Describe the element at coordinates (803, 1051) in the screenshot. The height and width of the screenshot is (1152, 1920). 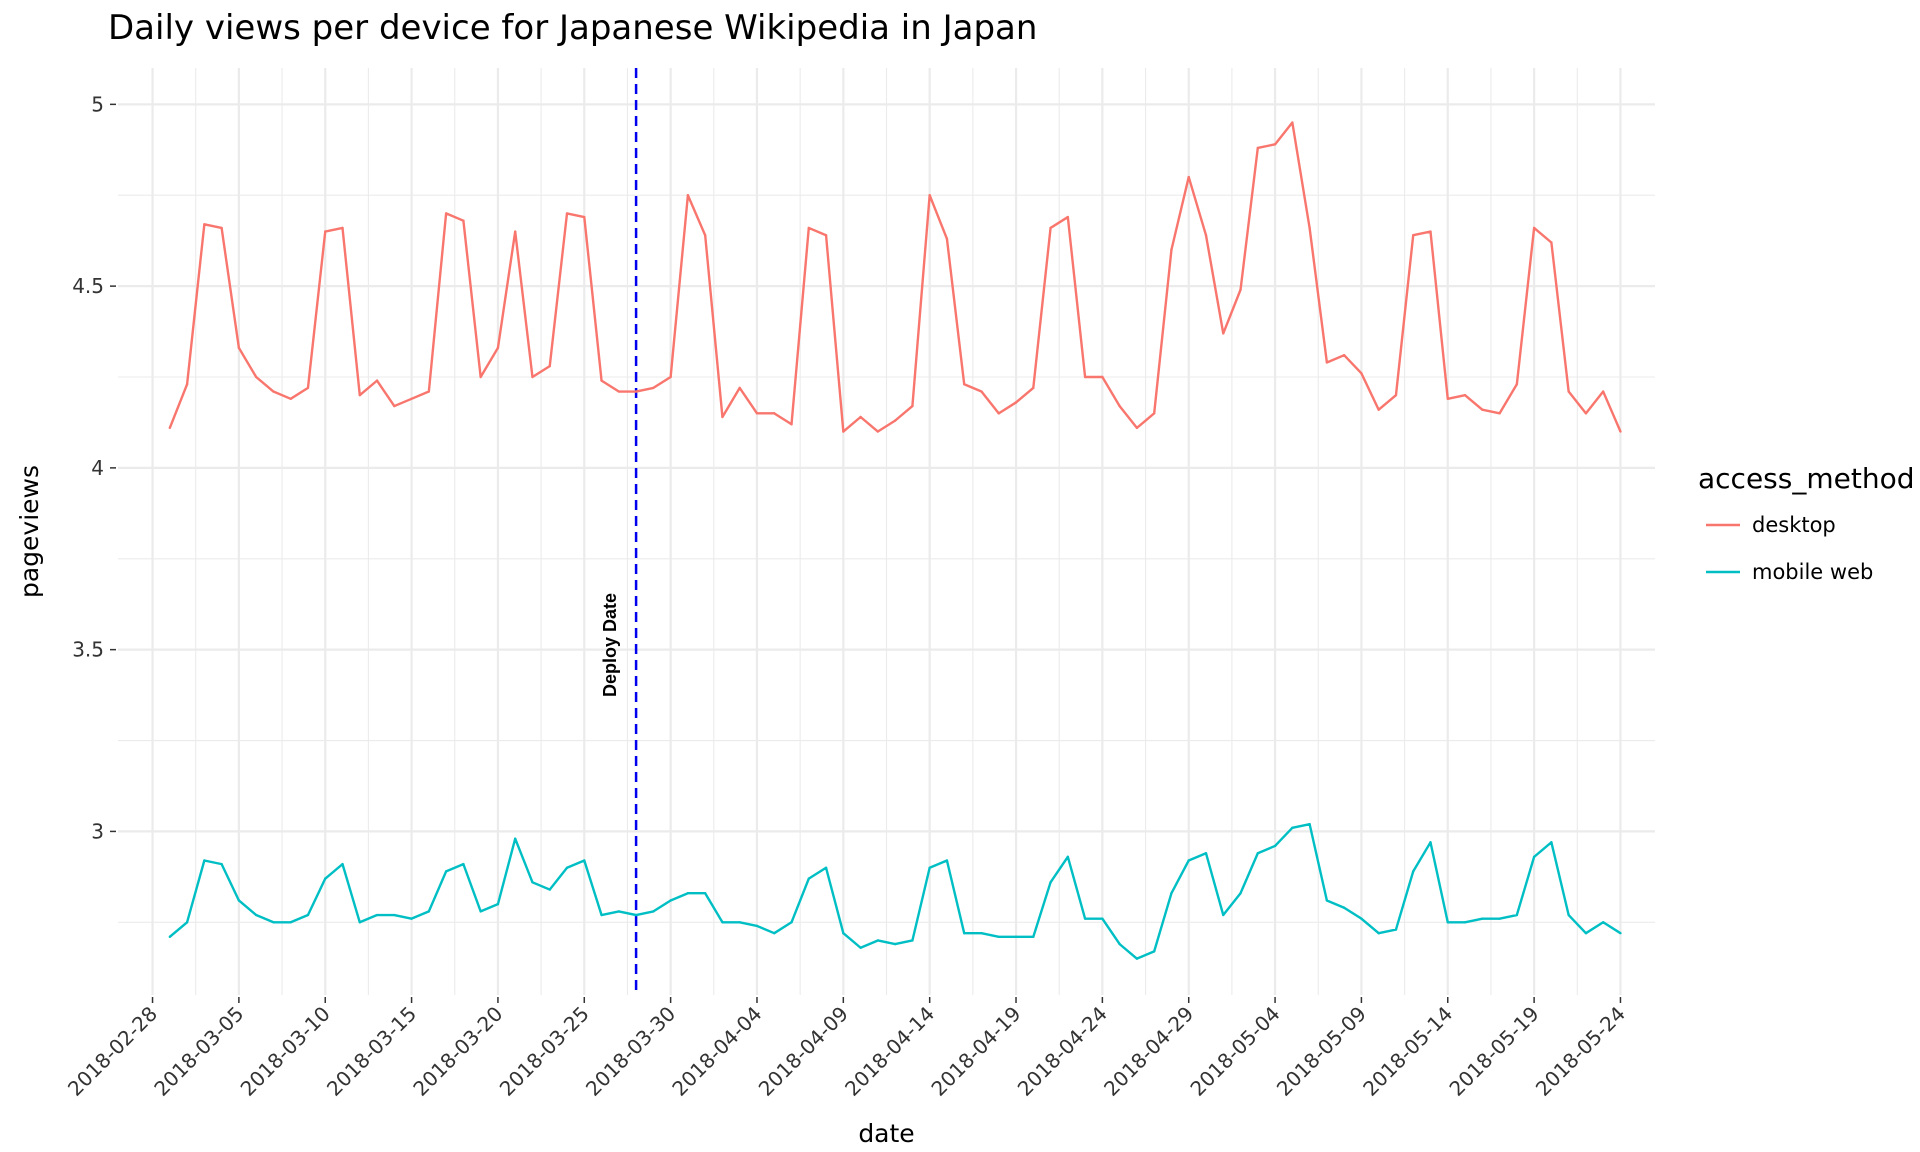
I see `x-tick-label: 2018-04-09` at that location.